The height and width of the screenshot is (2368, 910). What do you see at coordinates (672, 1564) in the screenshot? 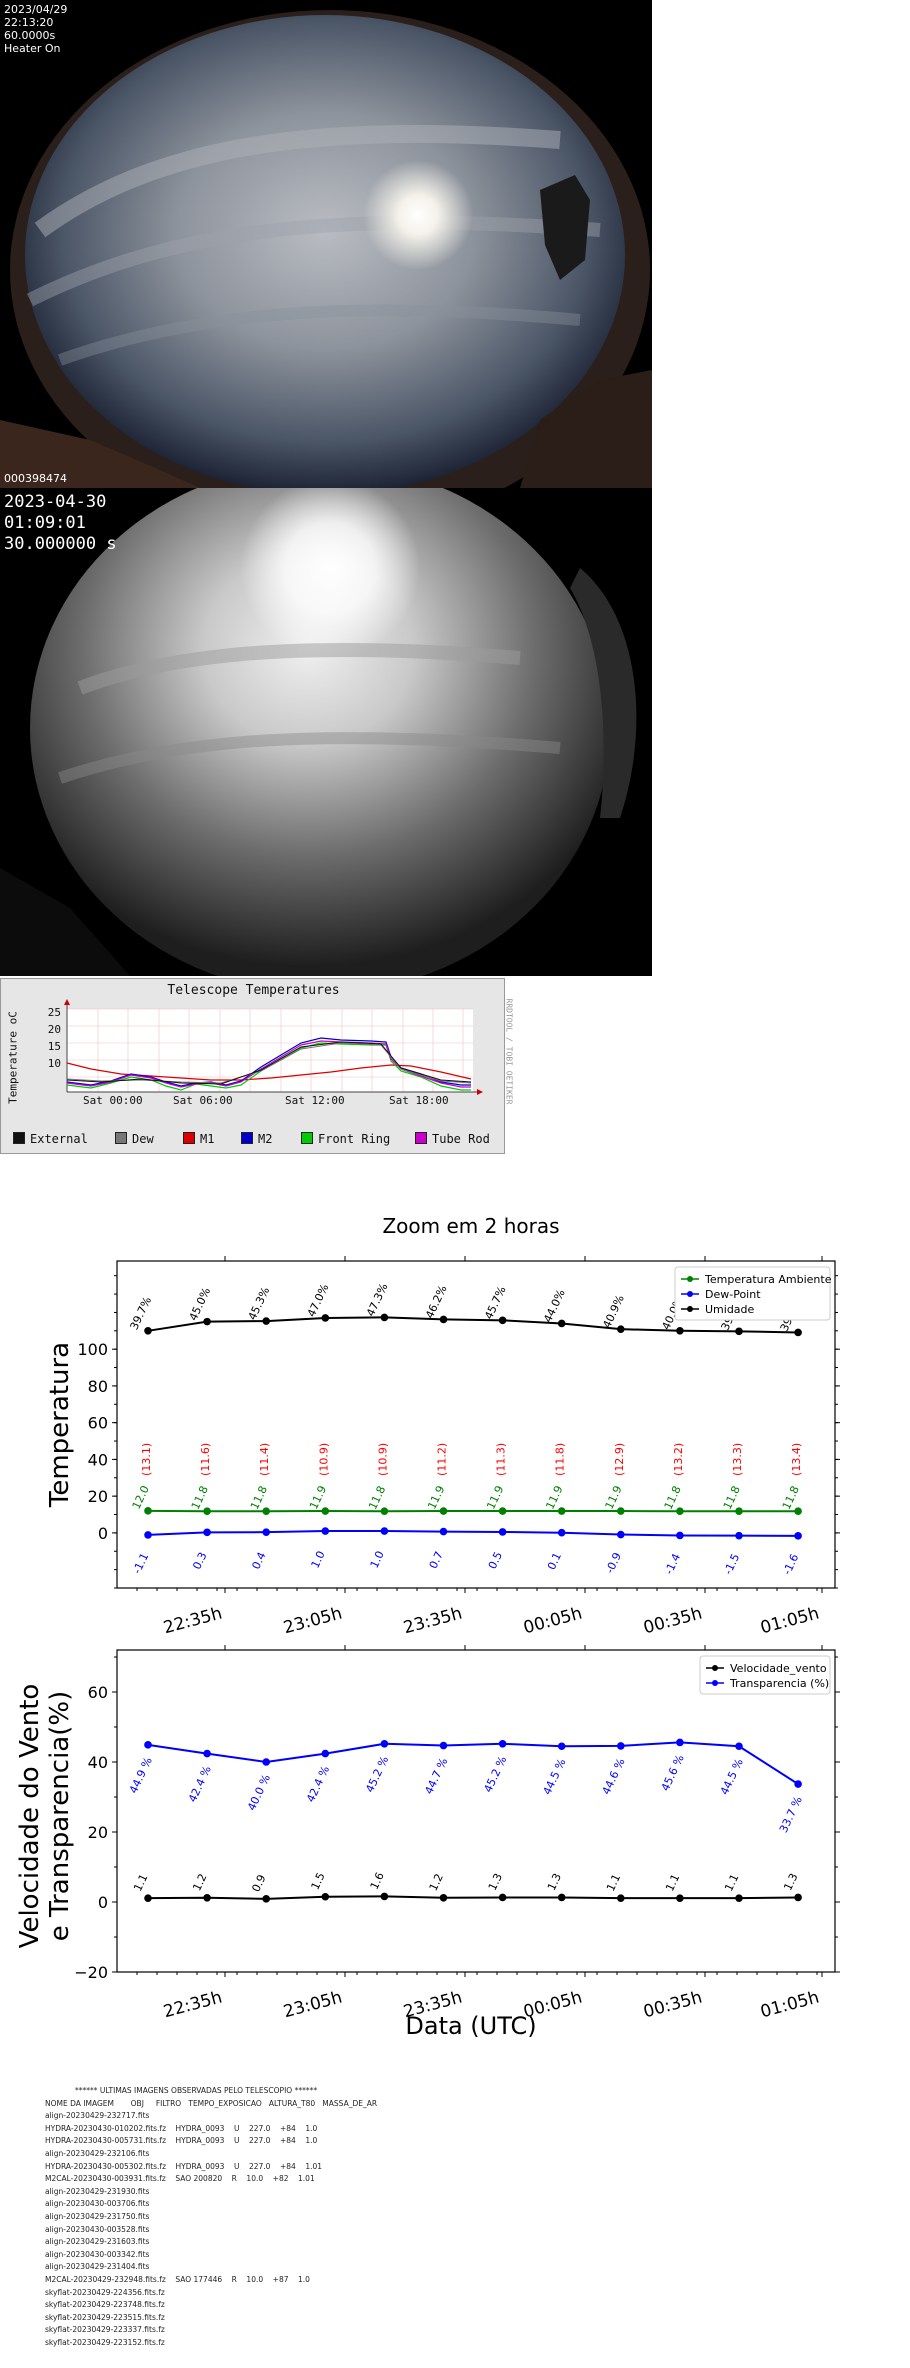
I see `data-label: -1.4` at bounding box center [672, 1564].